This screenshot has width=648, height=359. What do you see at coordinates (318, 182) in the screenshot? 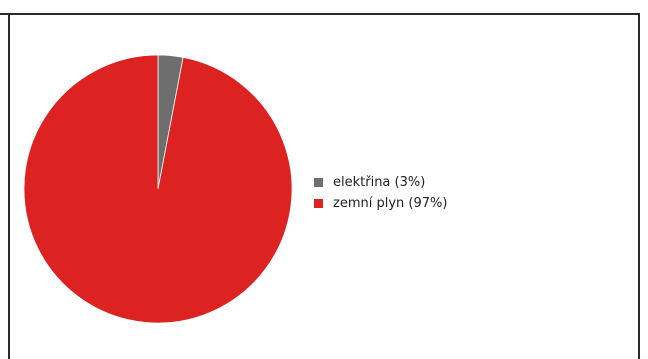
I see `legend-swatch-elektrina` at bounding box center [318, 182].